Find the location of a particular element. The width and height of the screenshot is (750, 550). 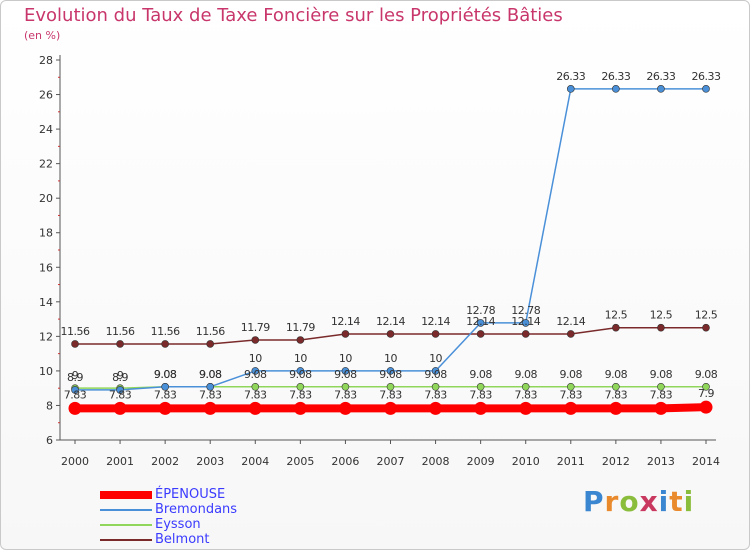

y-tick-label: 20 is located at coordinates (46, 198).